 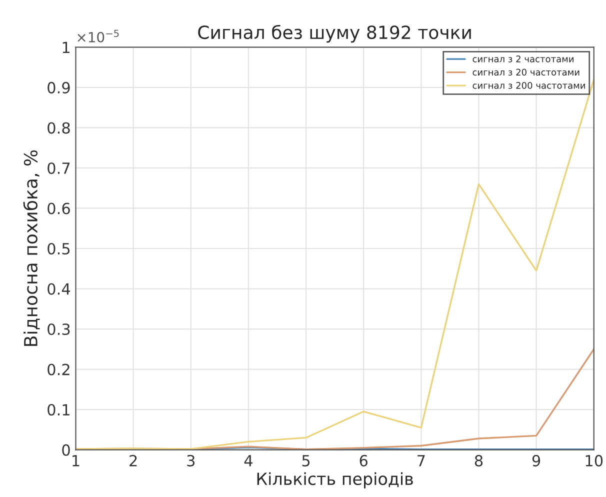 I want to click on y-axis-title: Відносна похибка, %, so click(x=31, y=248).